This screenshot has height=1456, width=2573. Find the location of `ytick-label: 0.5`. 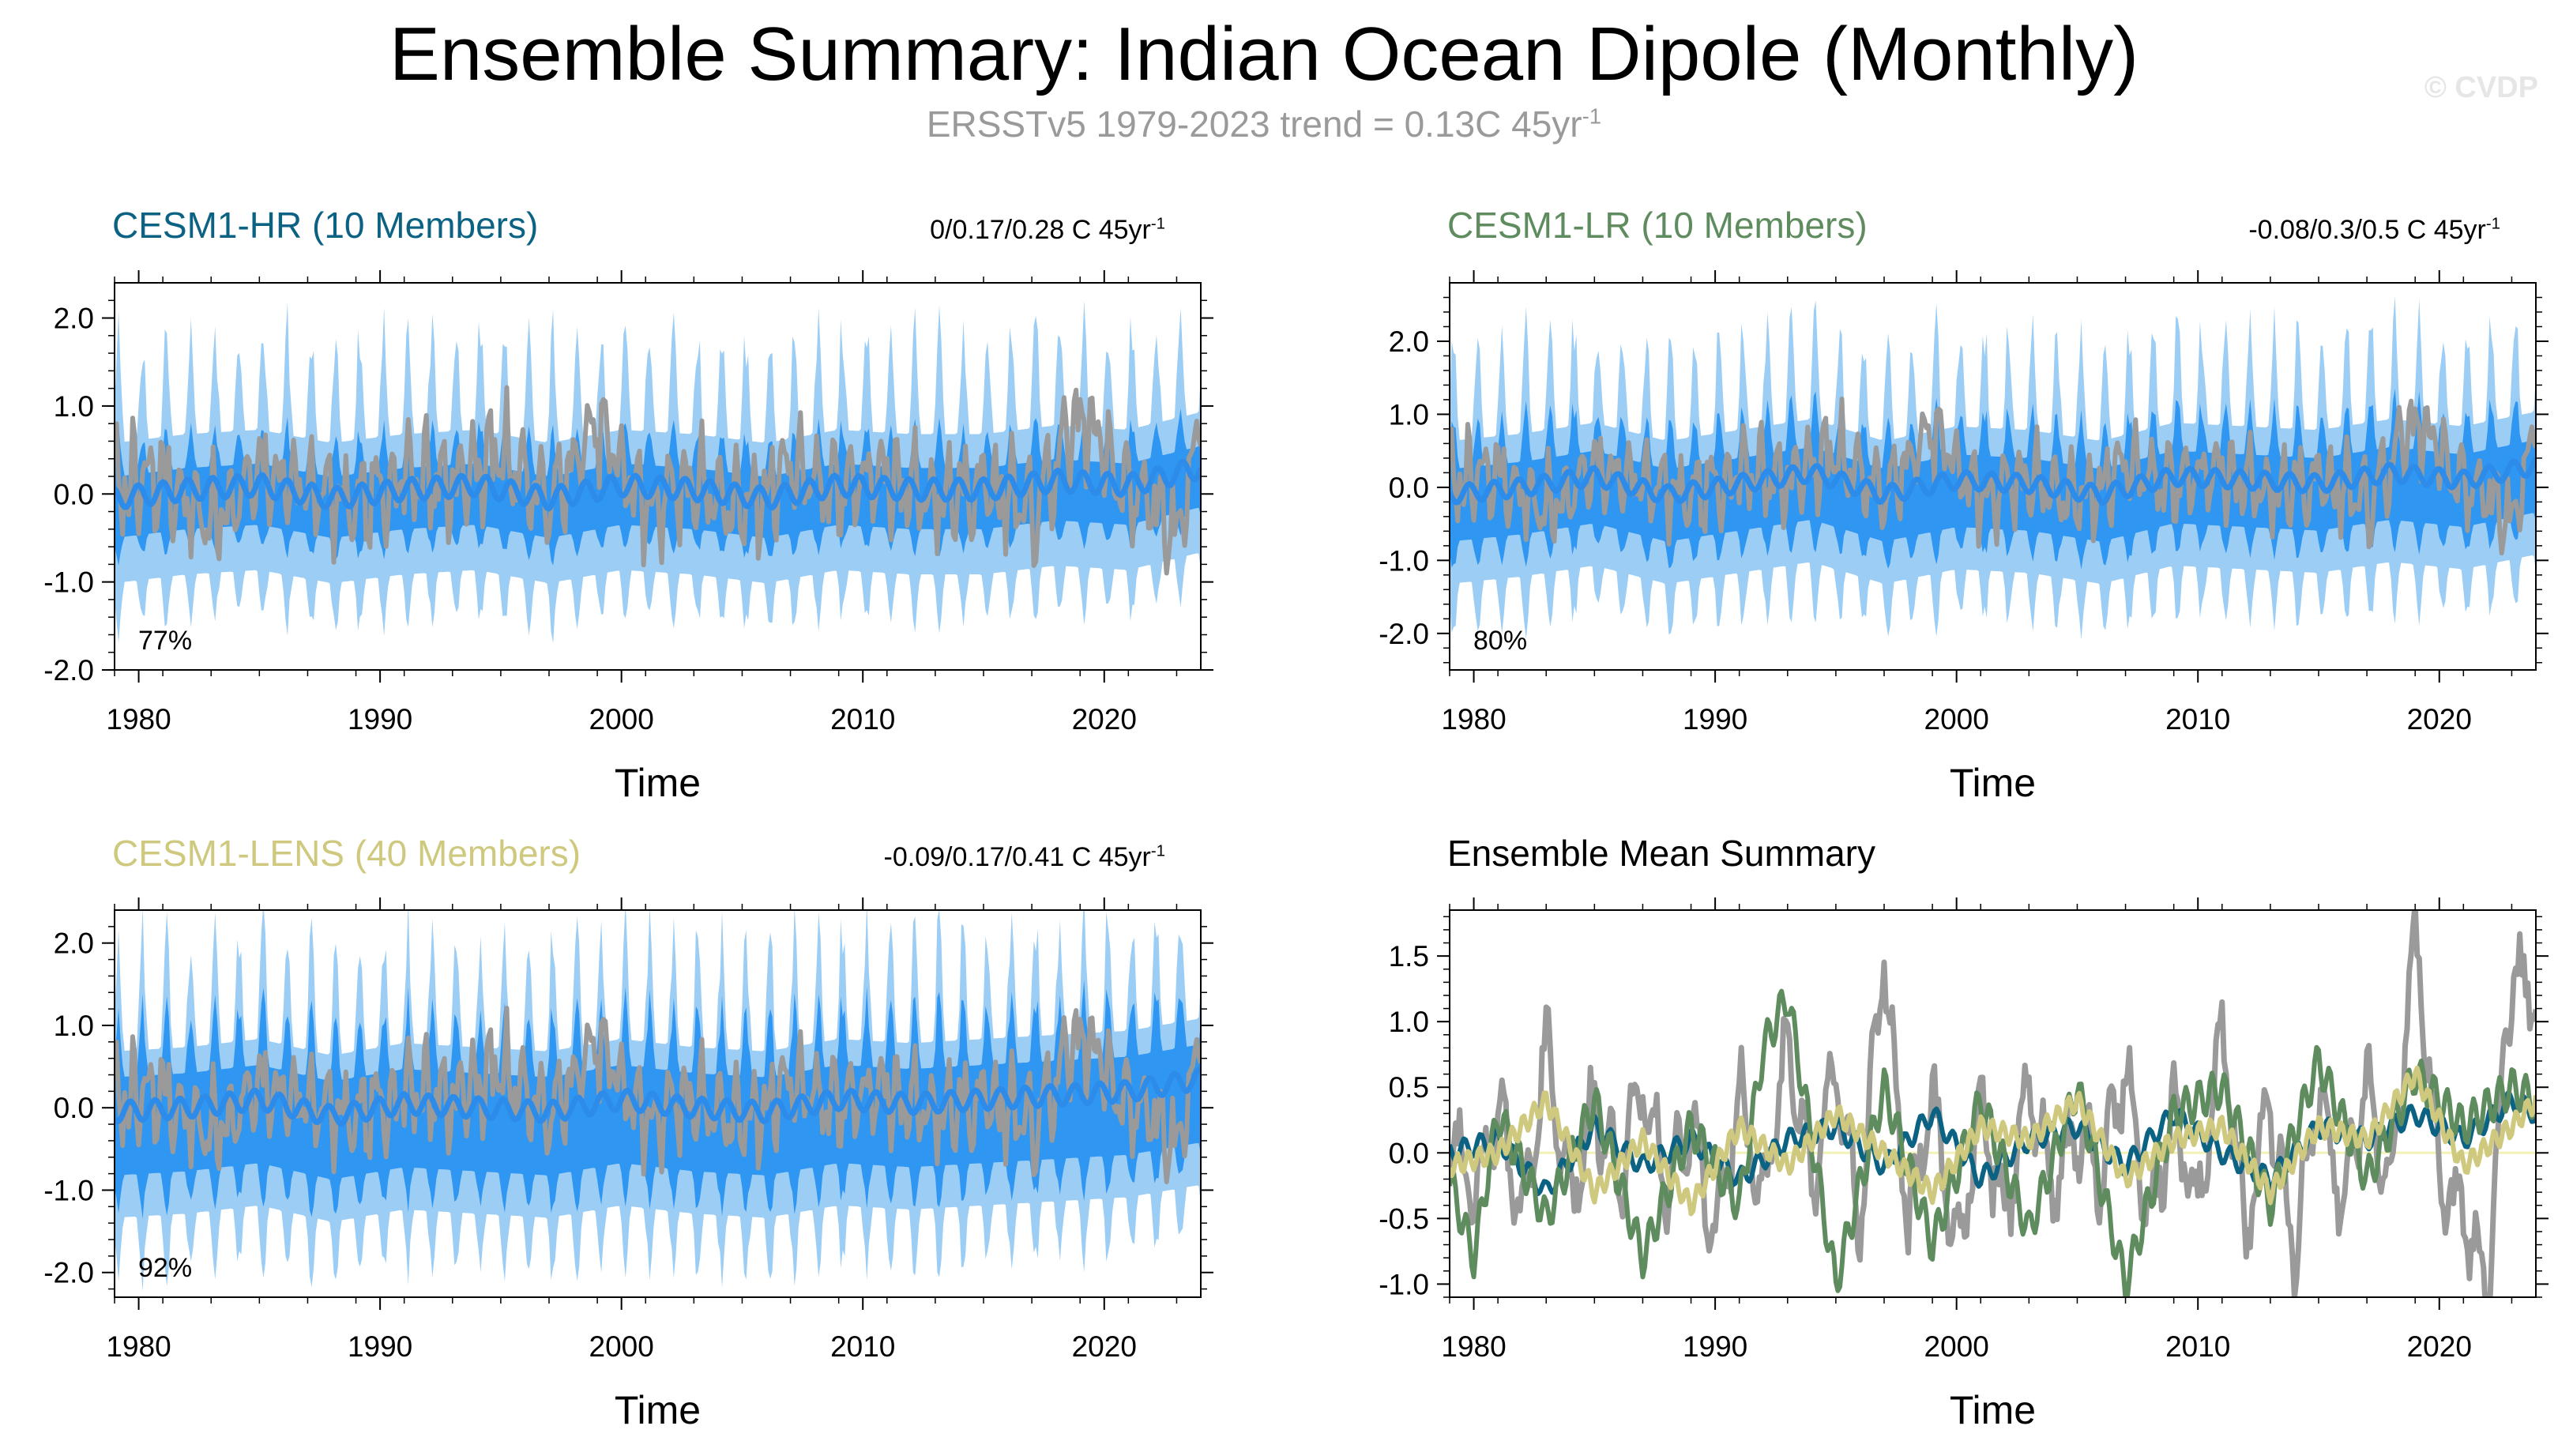

ytick-label: 0.5 is located at coordinates (1409, 1087).